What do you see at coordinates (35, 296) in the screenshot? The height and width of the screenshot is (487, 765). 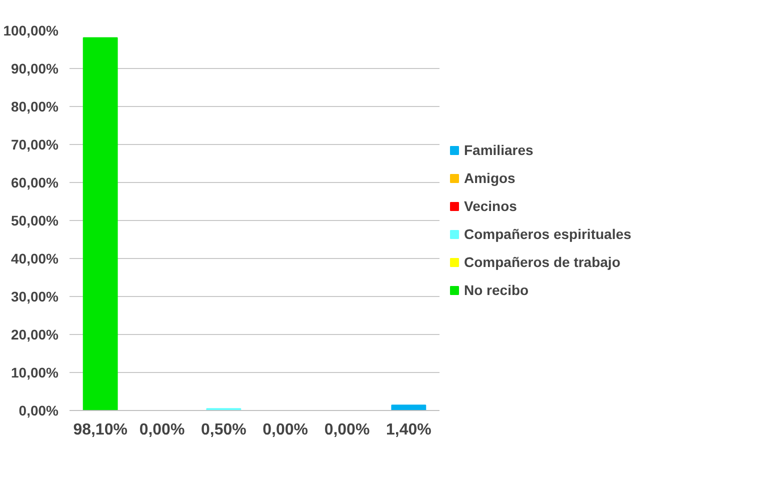 I see `y-tick-label: 30,00%` at bounding box center [35, 296].